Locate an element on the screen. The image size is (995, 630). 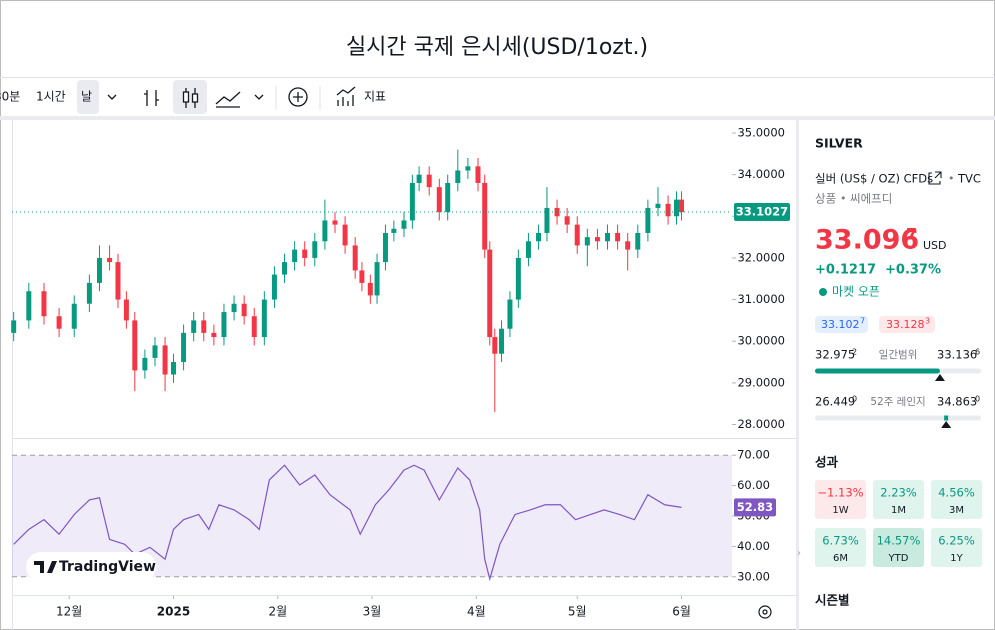
subcategory: 씨에프디 is located at coordinates (871, 199).